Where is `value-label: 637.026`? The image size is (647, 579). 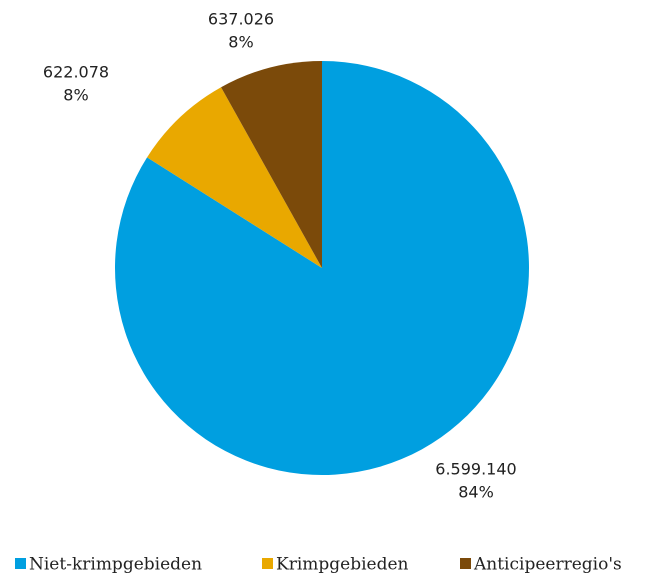
value-label: 637.026 is located at coordinates (241, 19).